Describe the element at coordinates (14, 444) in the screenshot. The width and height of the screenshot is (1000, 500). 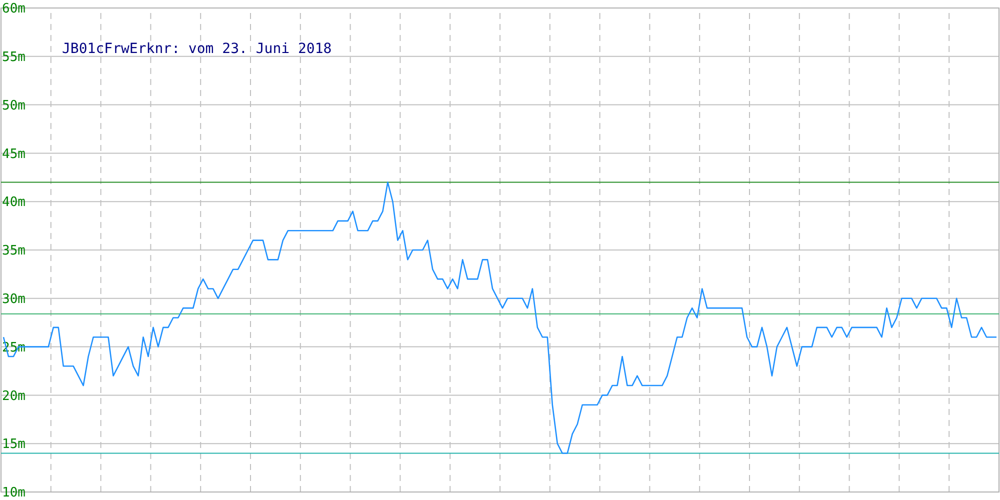
I see `y-tick-label: 15m` at that location.